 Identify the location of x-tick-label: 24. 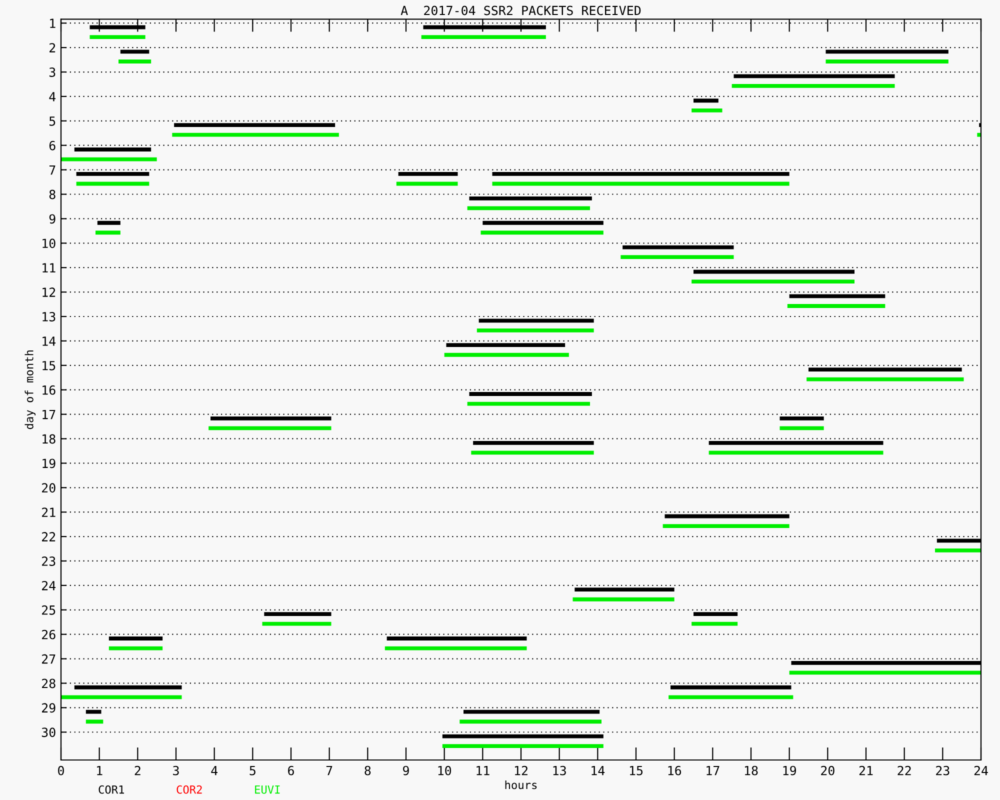
(981, 771).